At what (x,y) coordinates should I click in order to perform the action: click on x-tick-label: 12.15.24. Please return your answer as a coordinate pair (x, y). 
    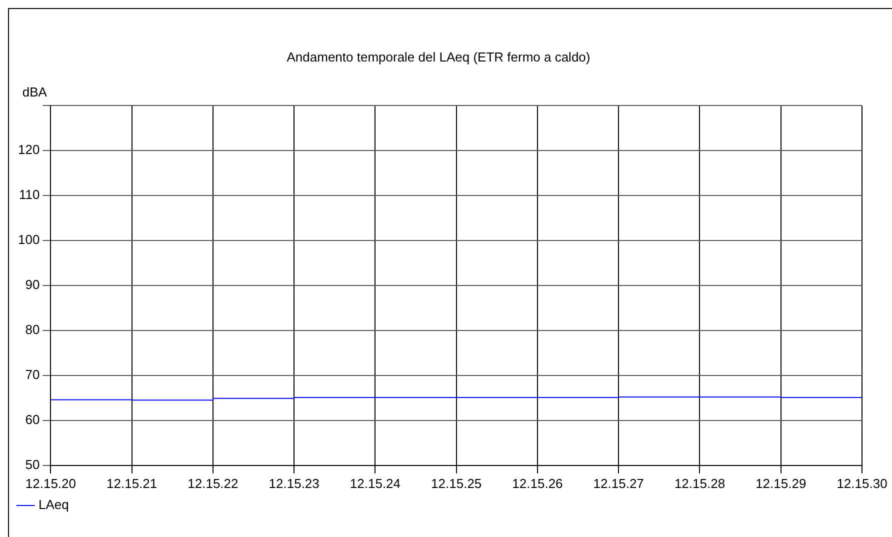
    Looking at the image, I should click on (375, 483).